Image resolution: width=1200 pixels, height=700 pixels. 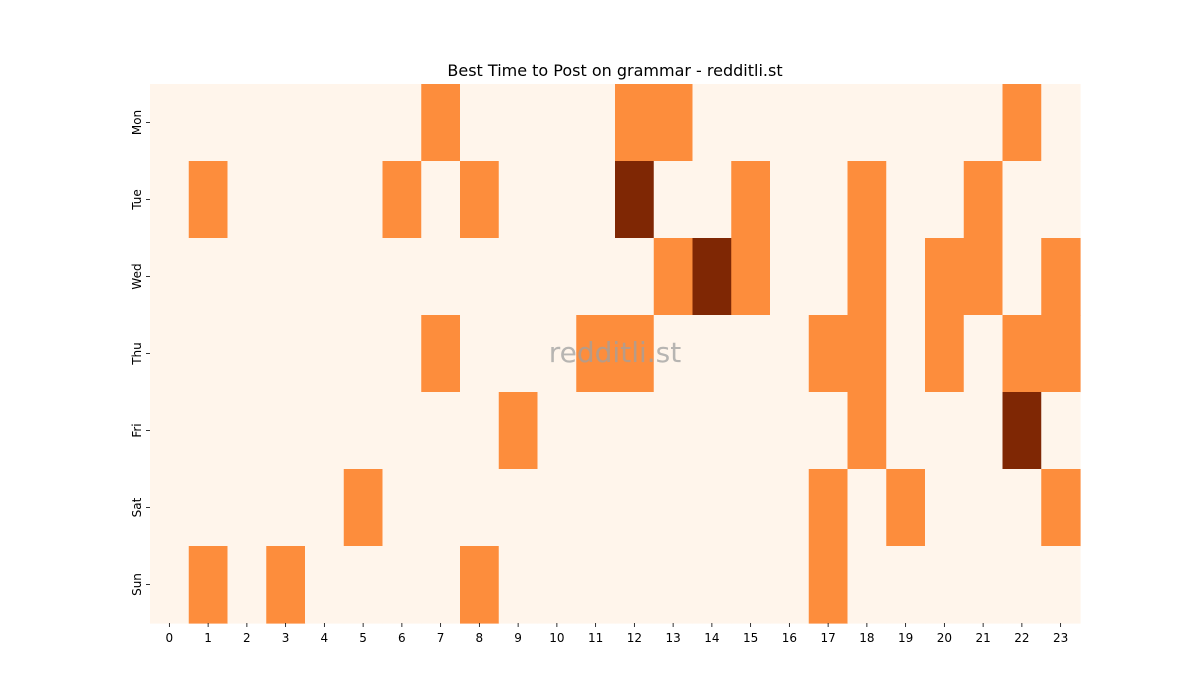 I want to click on x-tick-label: 3, so click(x=286, y=638).